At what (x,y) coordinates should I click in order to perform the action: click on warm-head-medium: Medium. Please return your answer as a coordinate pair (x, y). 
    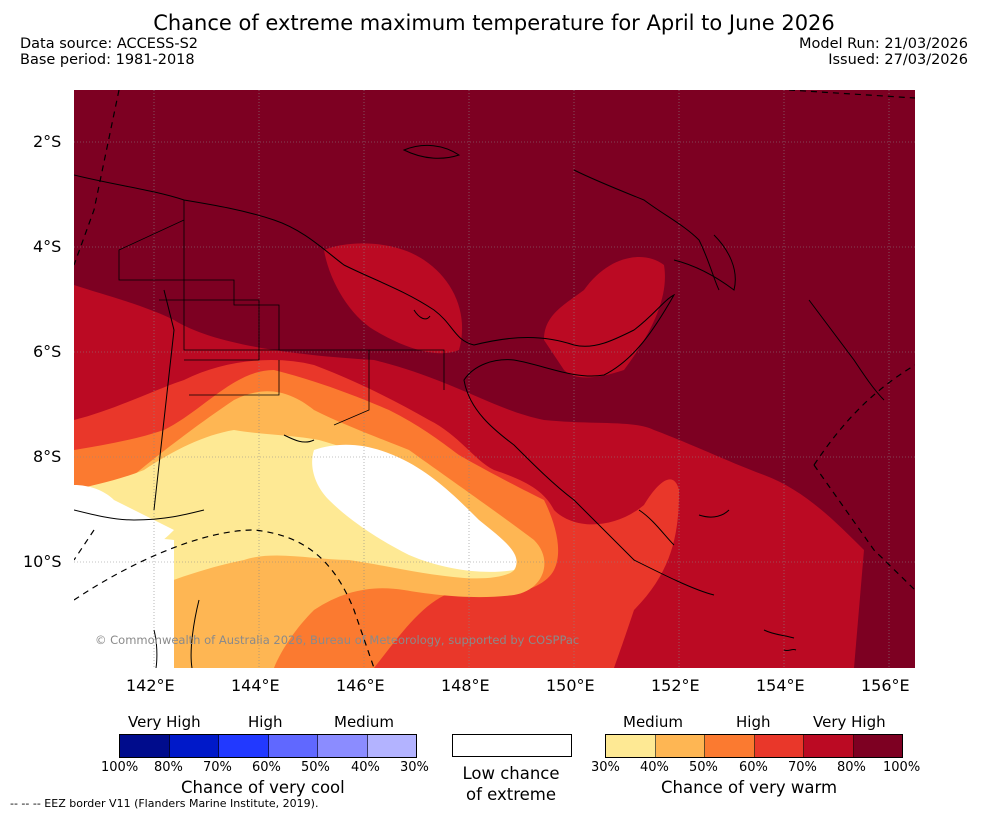
    Looking at the image, I should click on (653, 722).